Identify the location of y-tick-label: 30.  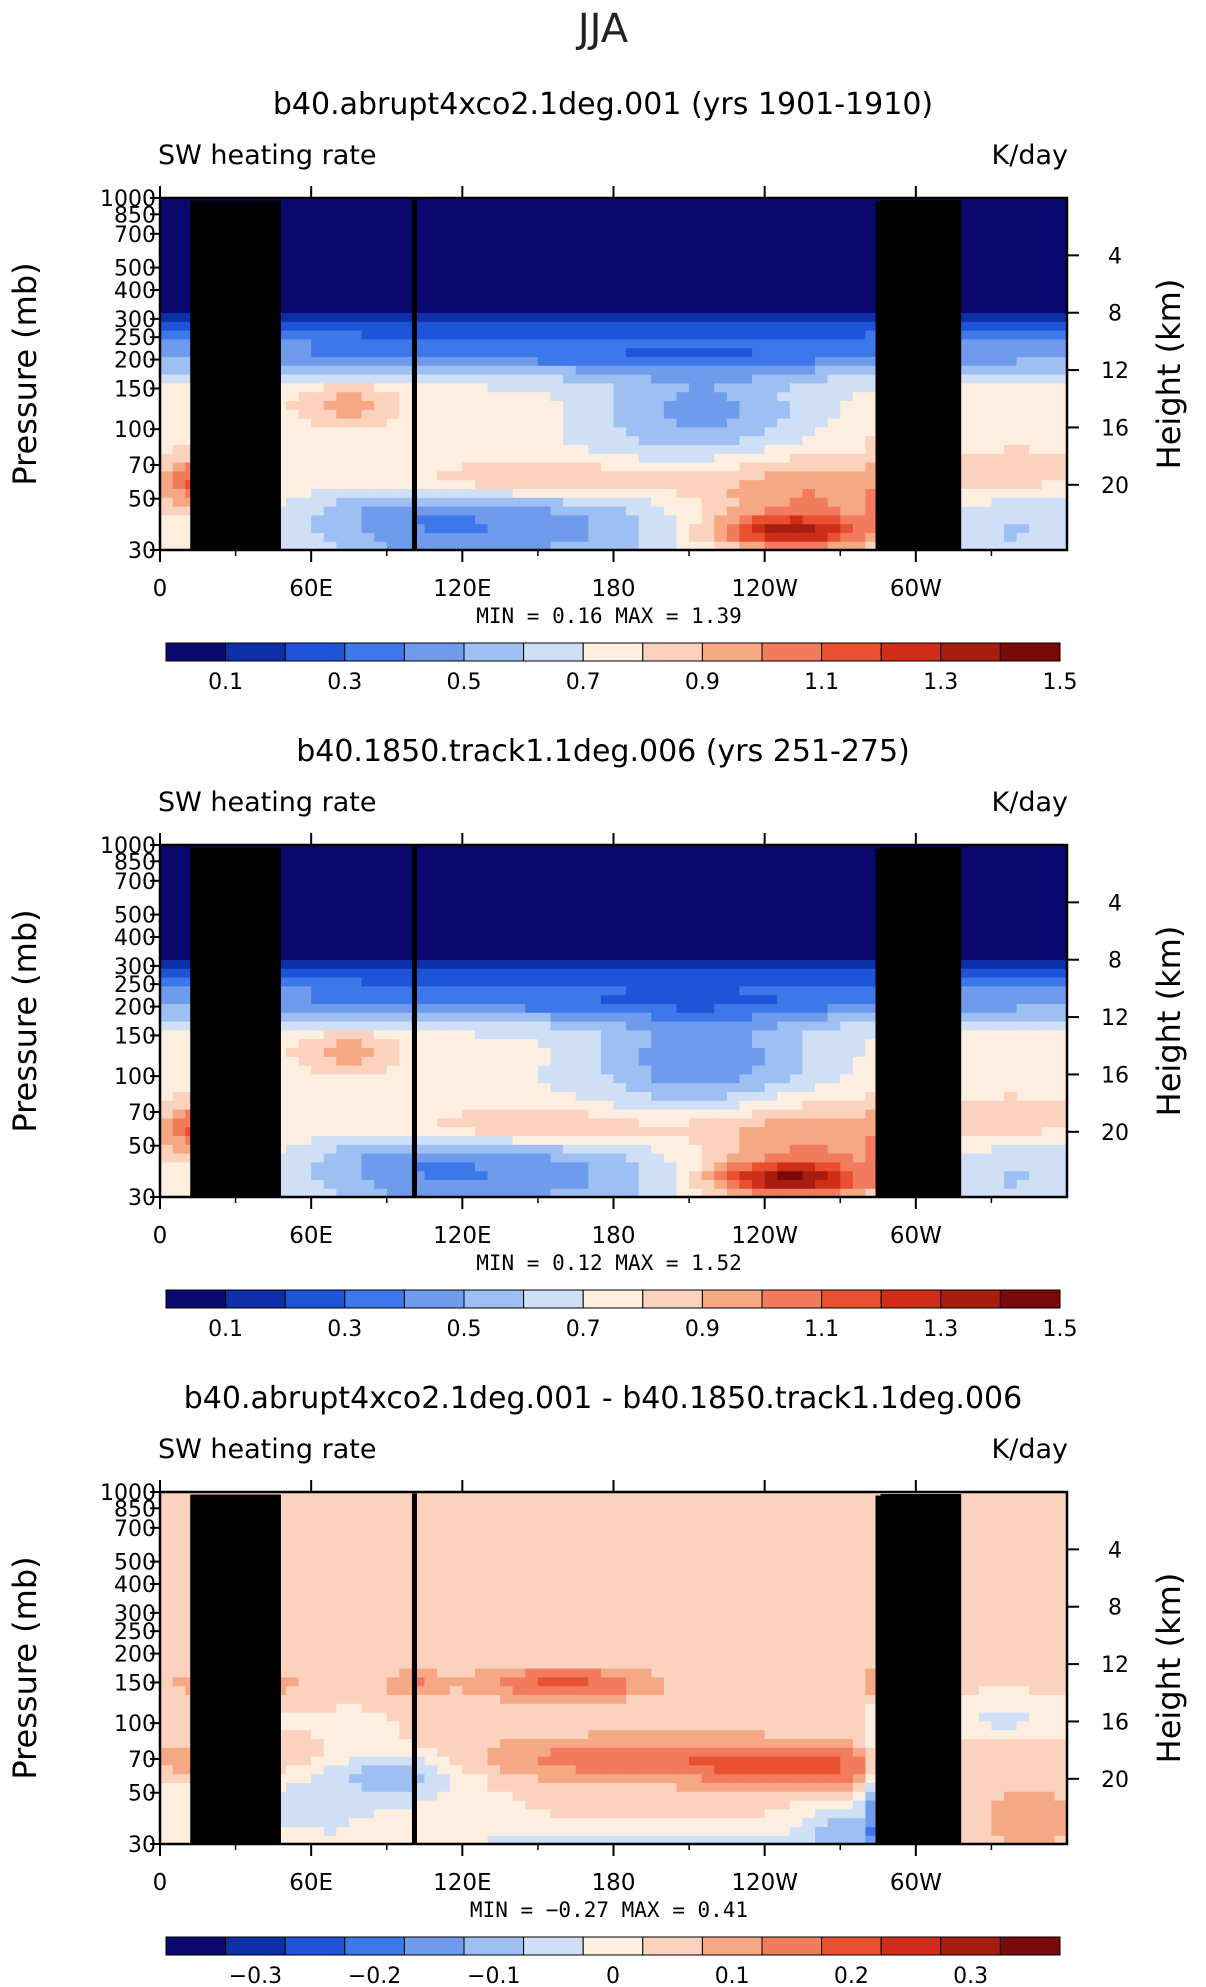
(142, 551).